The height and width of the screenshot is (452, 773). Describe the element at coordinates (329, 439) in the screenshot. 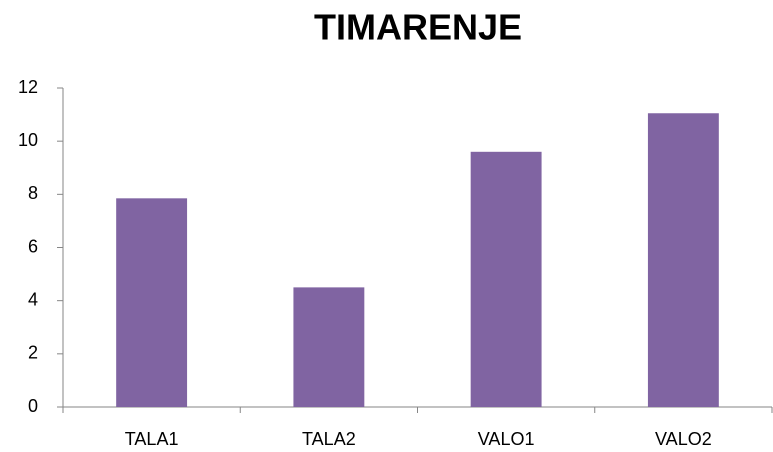

I see `x-tick-label: TALA2` at that location.